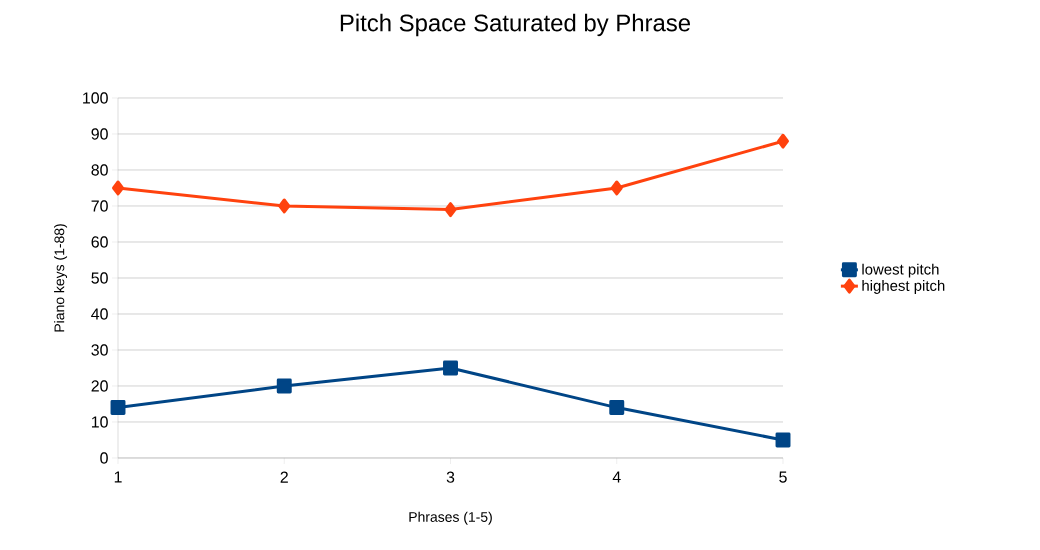  Describe the element at coordinates (99, 422) in the screenshot. I see `y-tick-label: 10` at that location.